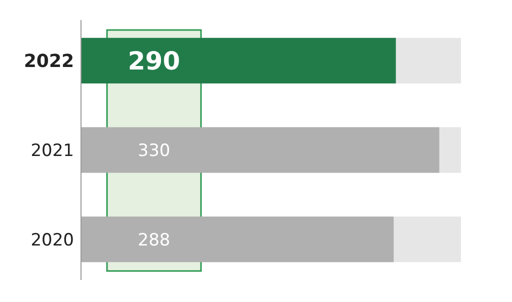 This screenshot has width=512, height=302. I want to click on data-label: 288, so click(154, 240).